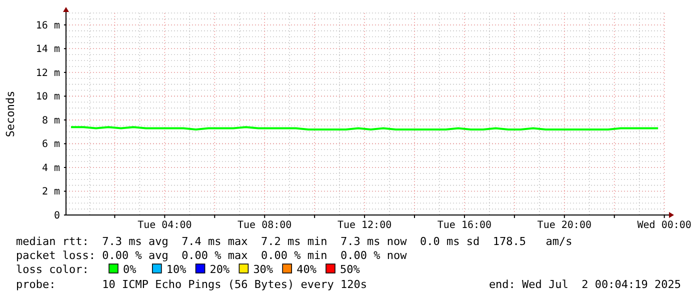 This screenshot has height=297, width=697. I want to click on text: 50%, so click(350, 269).